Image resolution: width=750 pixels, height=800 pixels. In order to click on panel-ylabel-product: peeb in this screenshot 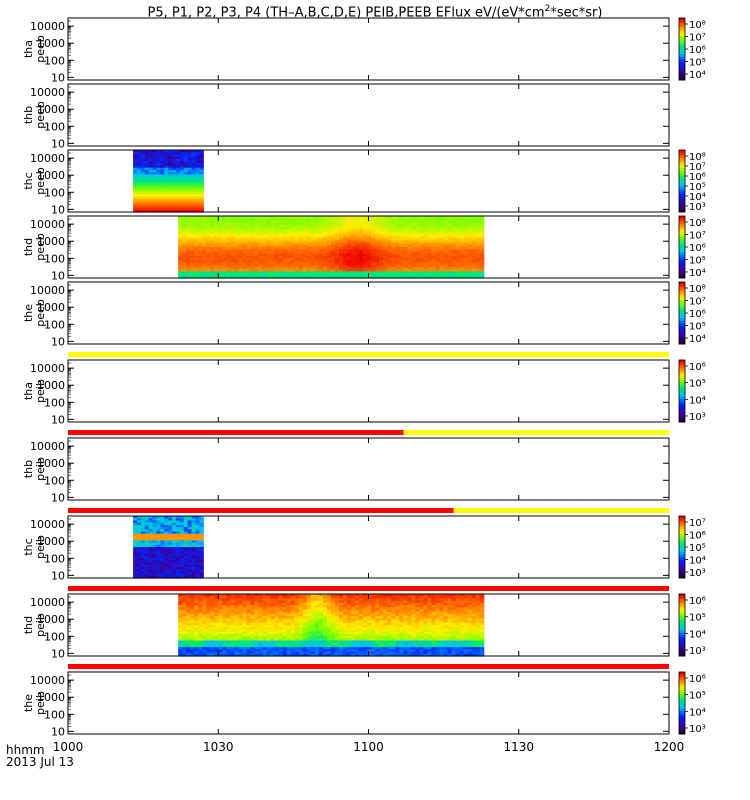, I will do `click(40, 247)`.